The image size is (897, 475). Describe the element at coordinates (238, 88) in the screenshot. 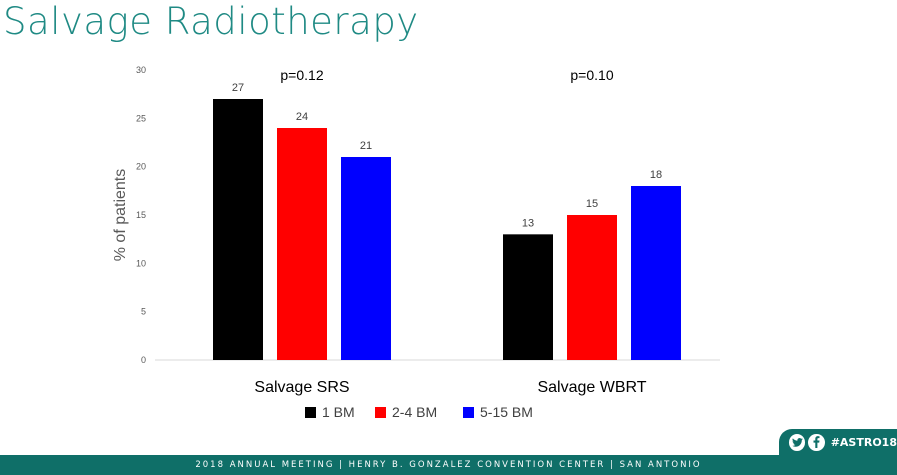

I see `data-label: 27` at that location.